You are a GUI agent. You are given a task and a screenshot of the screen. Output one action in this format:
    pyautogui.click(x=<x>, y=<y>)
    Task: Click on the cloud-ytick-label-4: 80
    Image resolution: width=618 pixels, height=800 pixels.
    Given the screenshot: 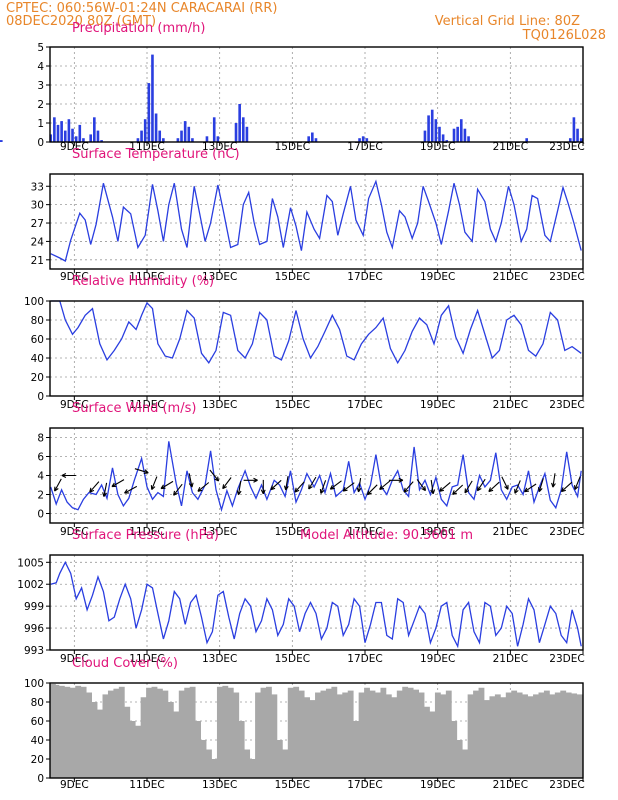 What is the action you would take?
    pyautogui.click(x=37, y=703)
    